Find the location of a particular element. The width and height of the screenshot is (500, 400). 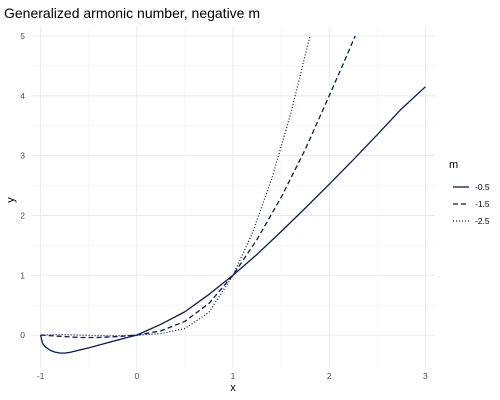

y-tick-label: 0 is located at coordinates (22, 335).